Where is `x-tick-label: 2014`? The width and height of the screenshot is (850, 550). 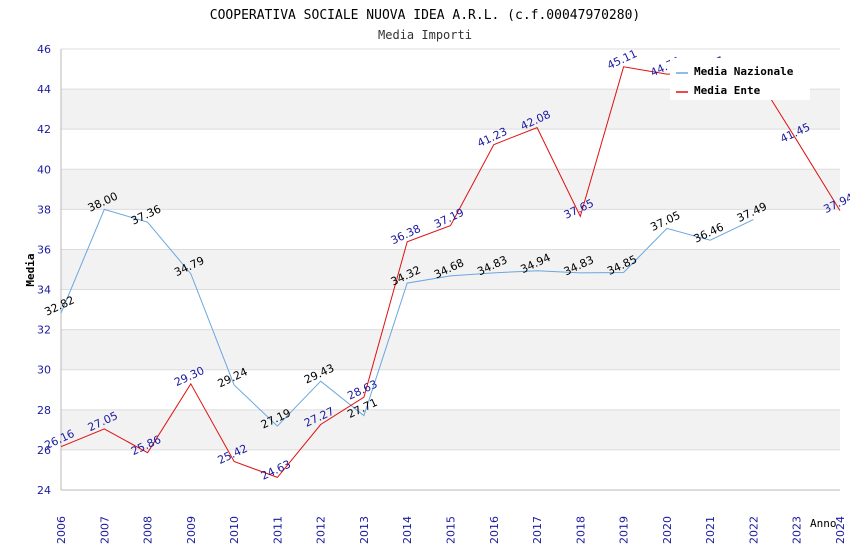
x-tick-label: 2014 is located at coordinates (407, 530).